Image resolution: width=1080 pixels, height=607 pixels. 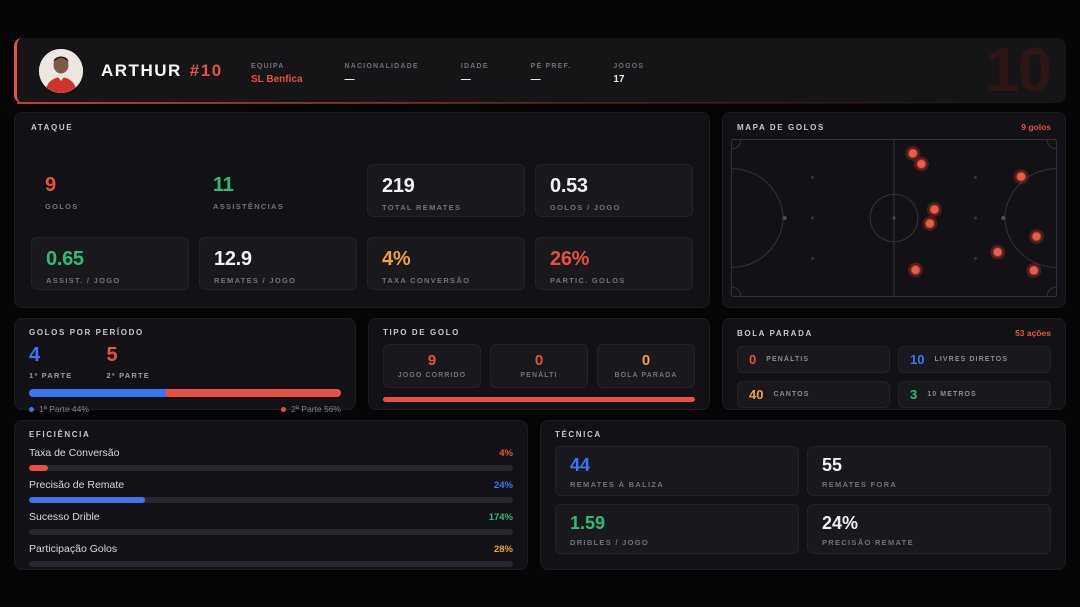 I want to click on stat-value: 55, so click(x=832, y=465).